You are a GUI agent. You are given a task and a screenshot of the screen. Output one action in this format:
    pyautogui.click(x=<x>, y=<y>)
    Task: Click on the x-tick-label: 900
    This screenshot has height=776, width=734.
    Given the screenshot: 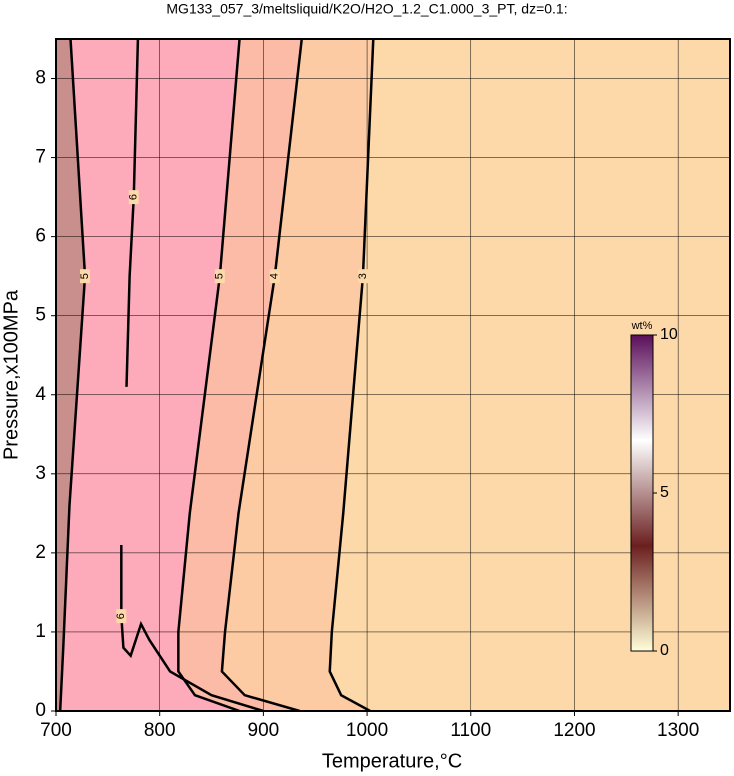 What is the action you would take?
    pyautogui.click(x=264, y=730)
    